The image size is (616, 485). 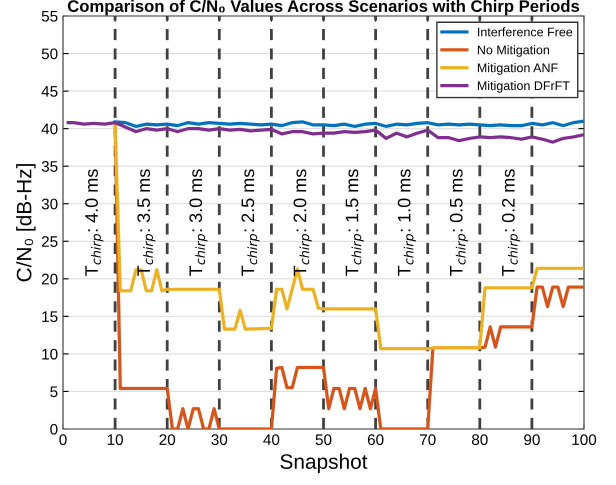 I want to click on y-tick-label: 0, so click(x=54, y=429).